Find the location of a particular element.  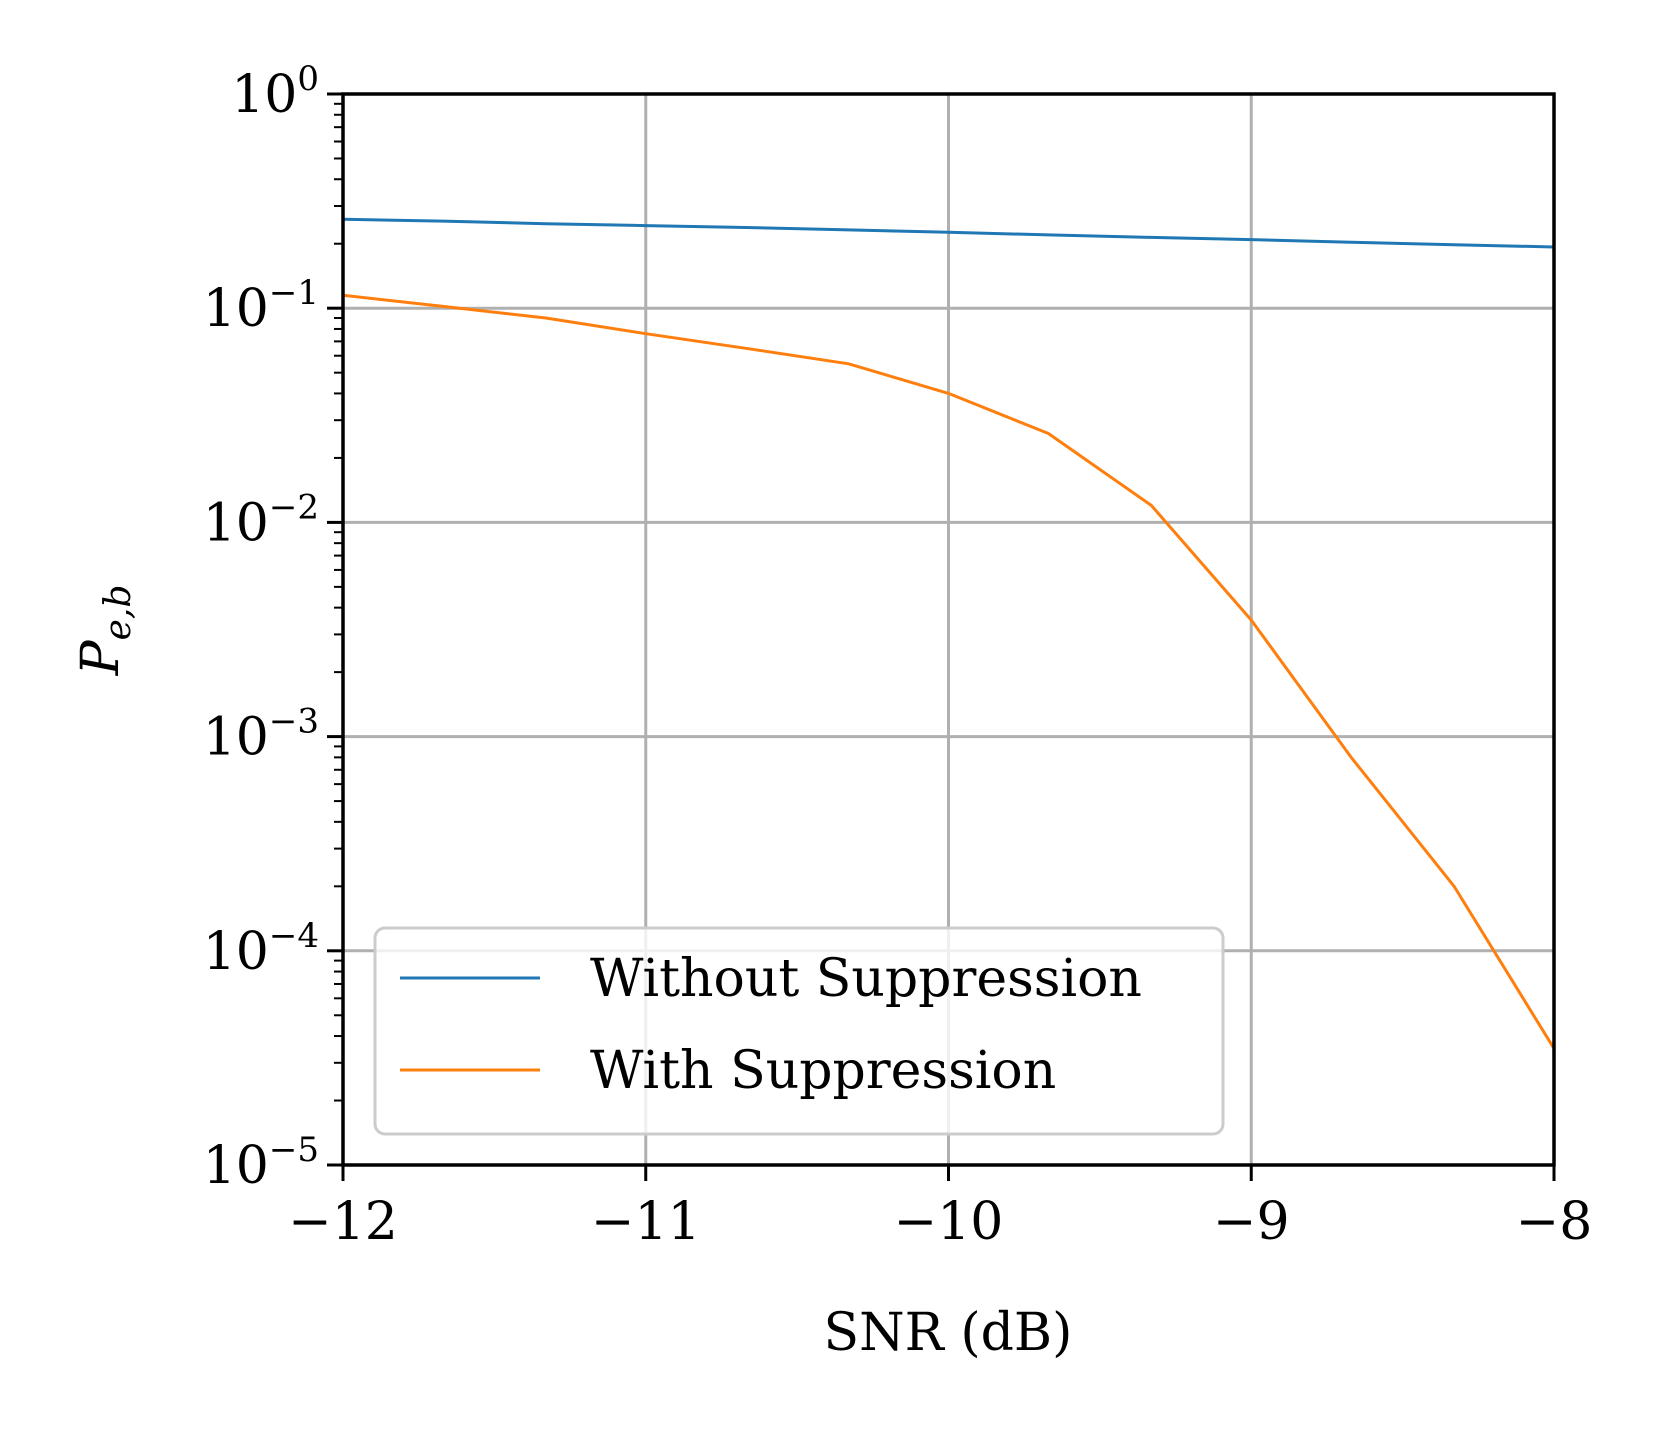

legend-box is located at coordinates (799, 1031).